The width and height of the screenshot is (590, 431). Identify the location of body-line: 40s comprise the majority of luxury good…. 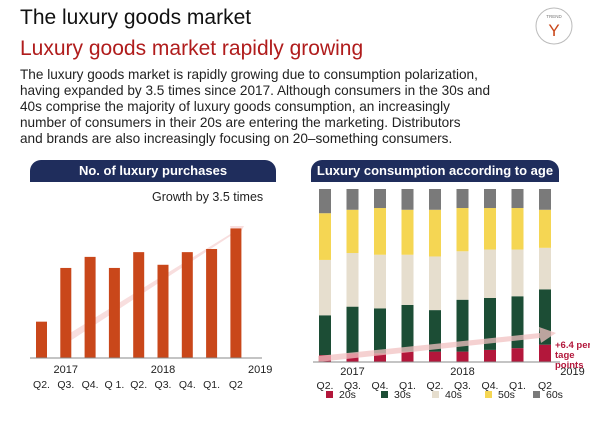
(235, 106).